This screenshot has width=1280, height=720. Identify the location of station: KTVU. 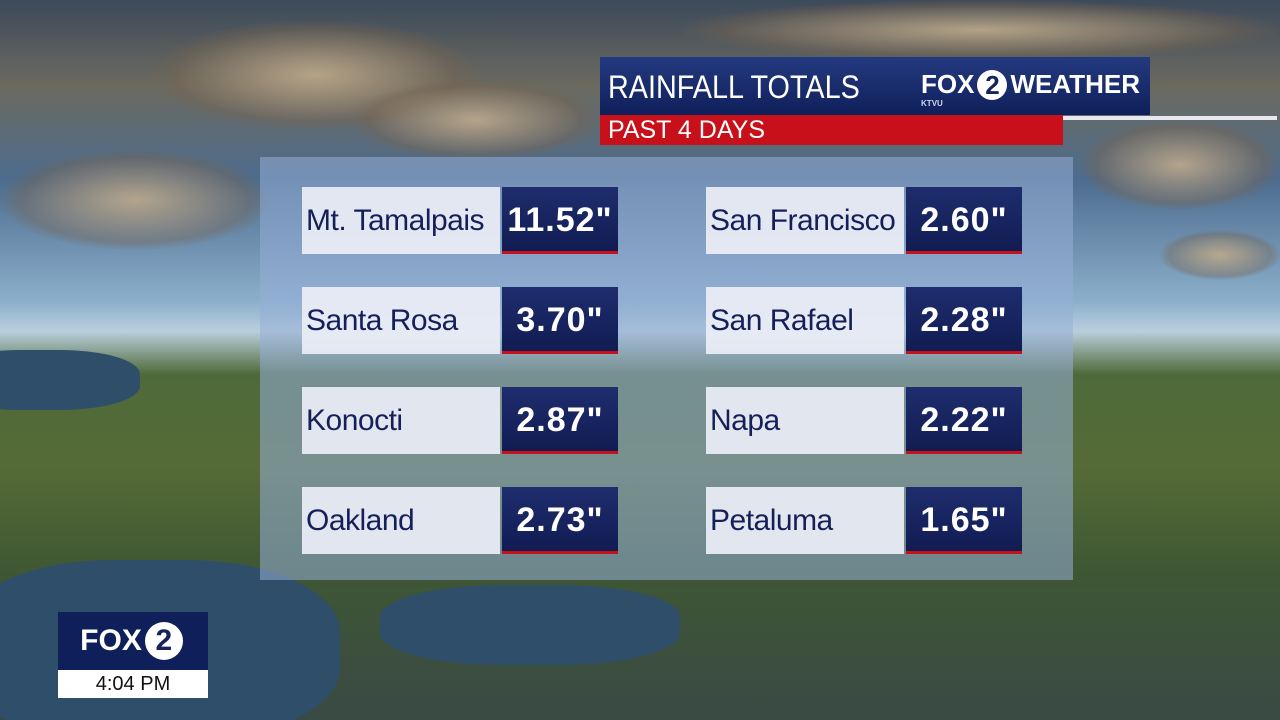
(932, 103).